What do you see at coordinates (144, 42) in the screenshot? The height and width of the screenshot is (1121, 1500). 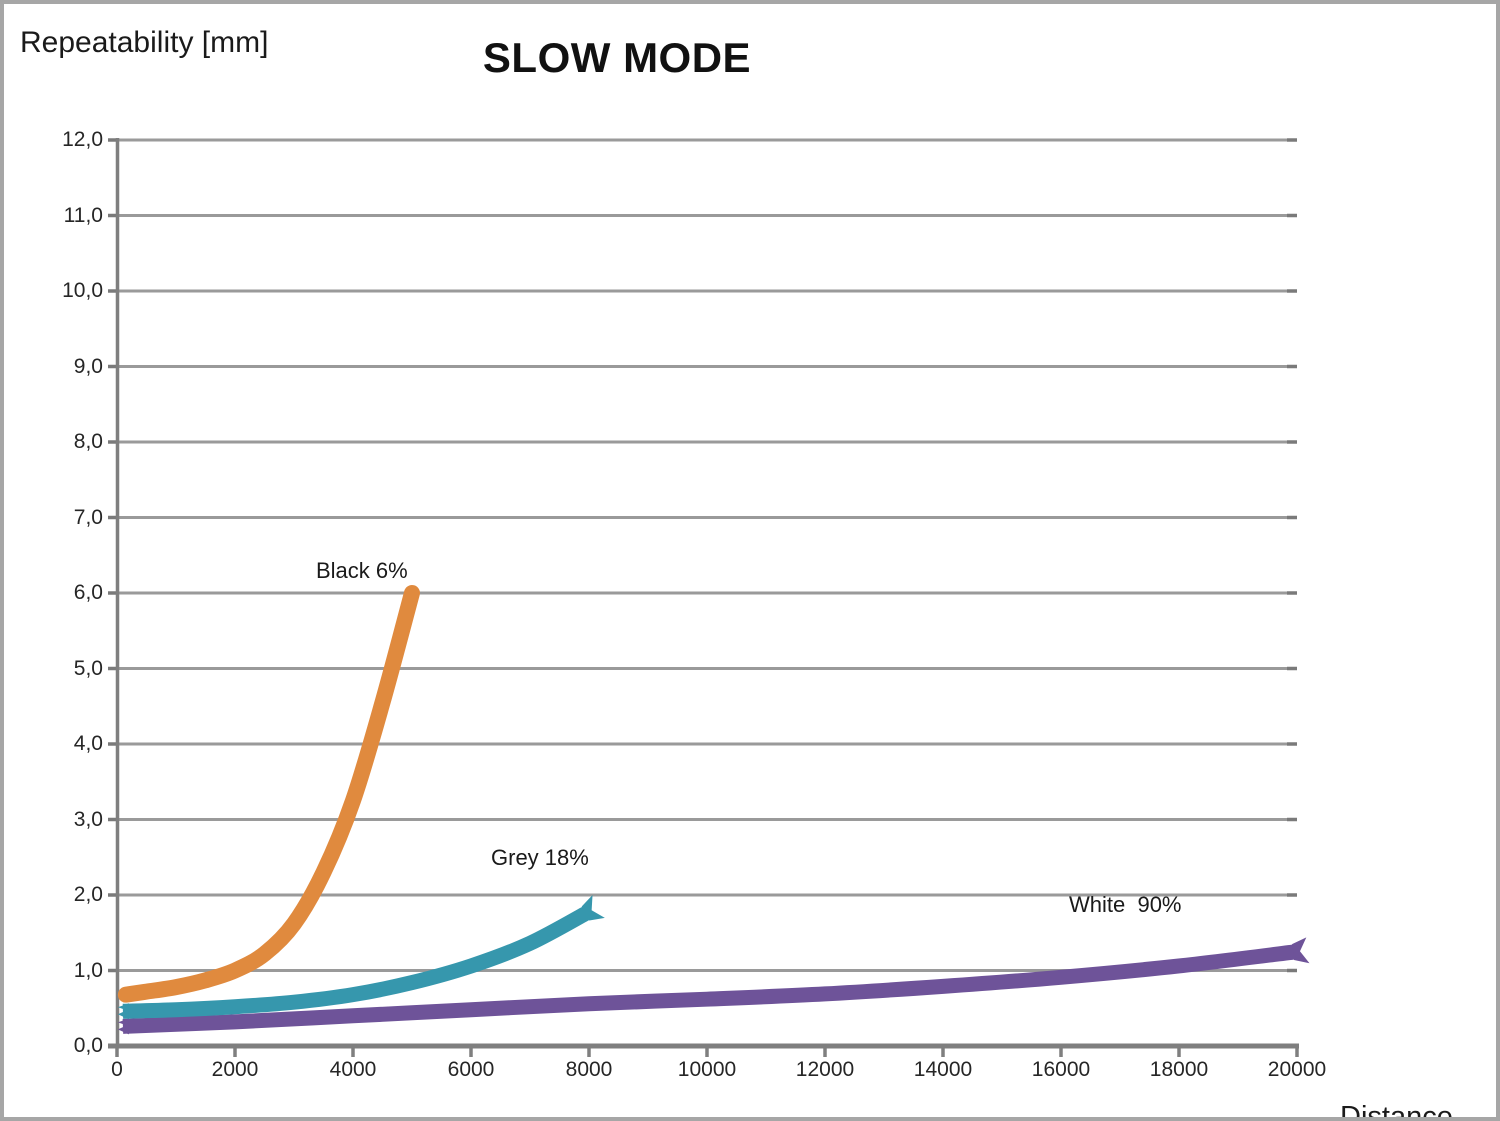 I see `y-axis-title: Repeatability [mm]` at bounding box center [144, 42].